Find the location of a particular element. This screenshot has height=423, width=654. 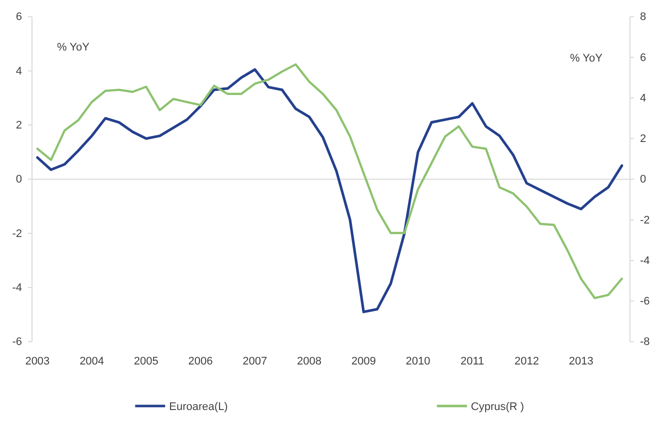

x-tick-label: 2012 is located at coordinates (526, 362).